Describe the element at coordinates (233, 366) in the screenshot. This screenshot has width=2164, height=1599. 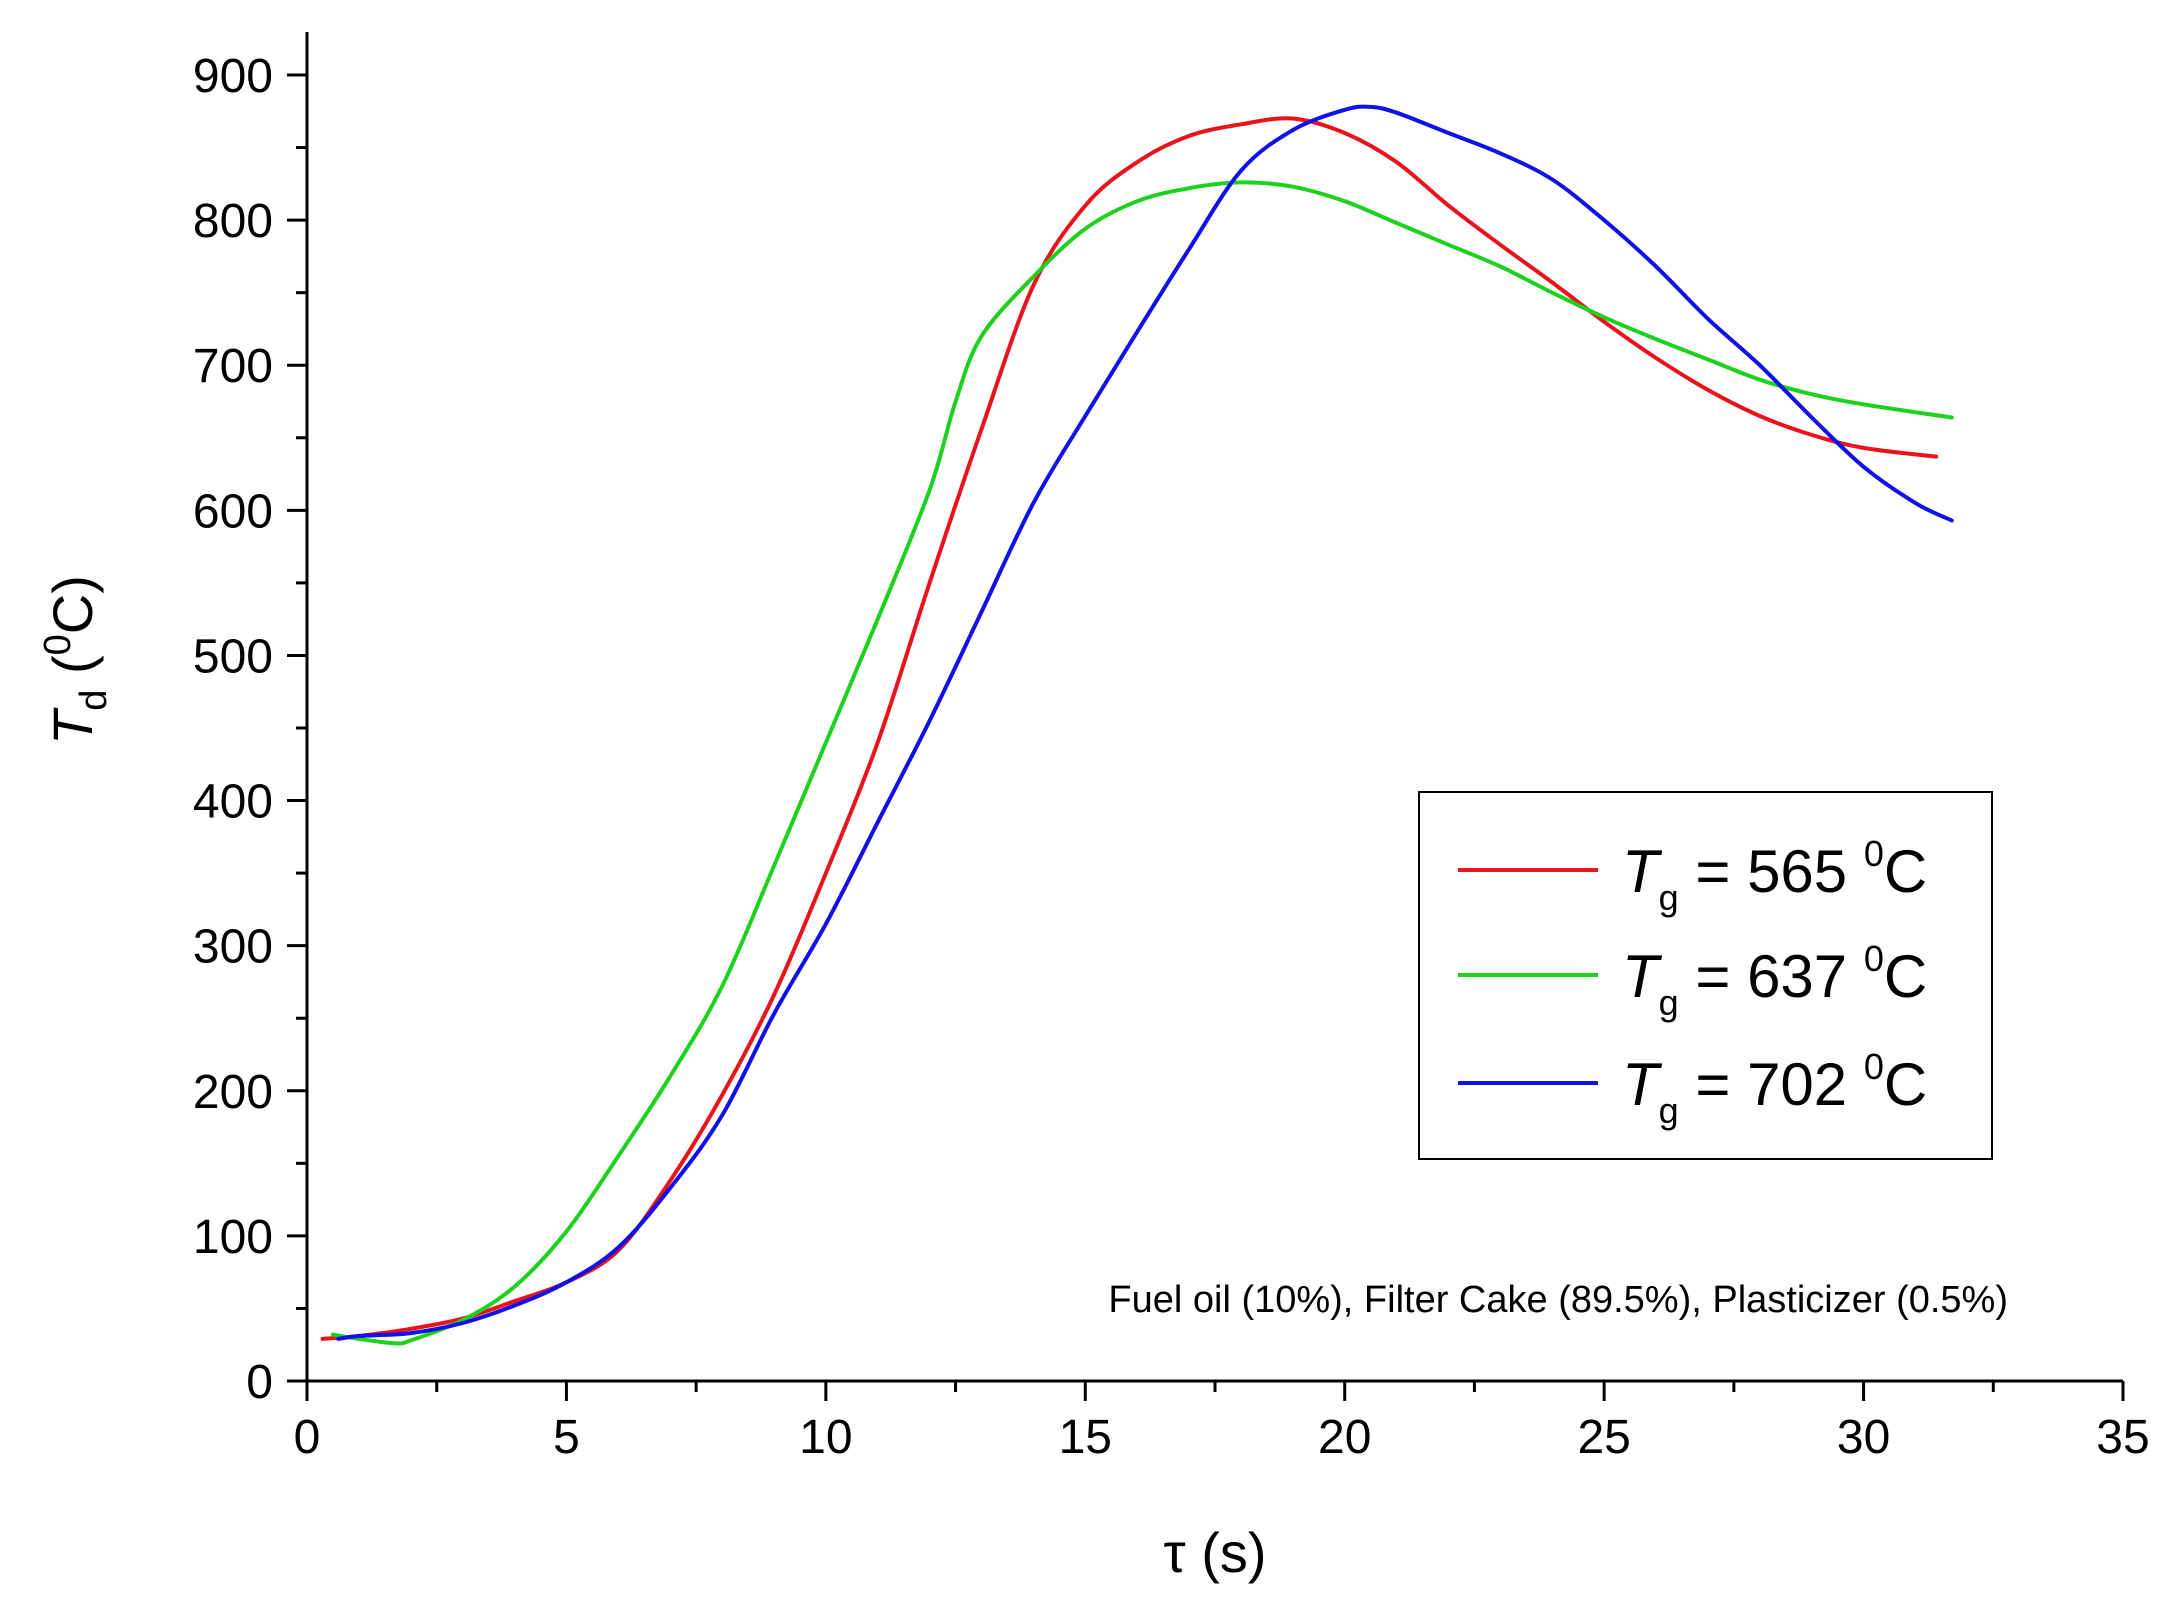
I see `y-tick-label: 700` at that location.